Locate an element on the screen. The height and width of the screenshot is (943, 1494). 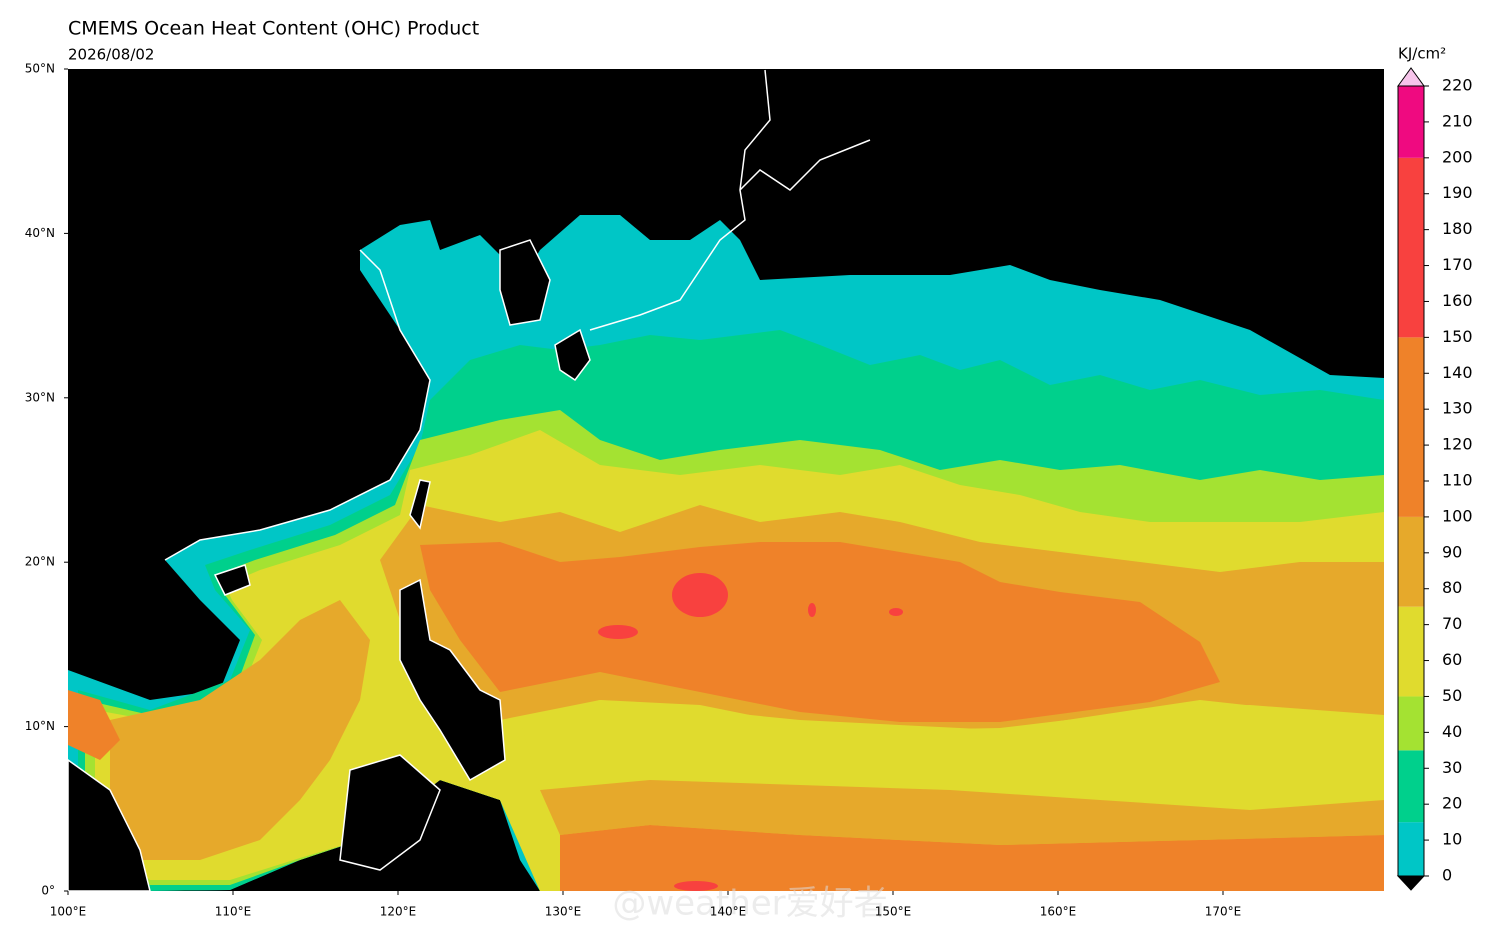
lon-label: 170°E is located at coordinates (1223, 912).